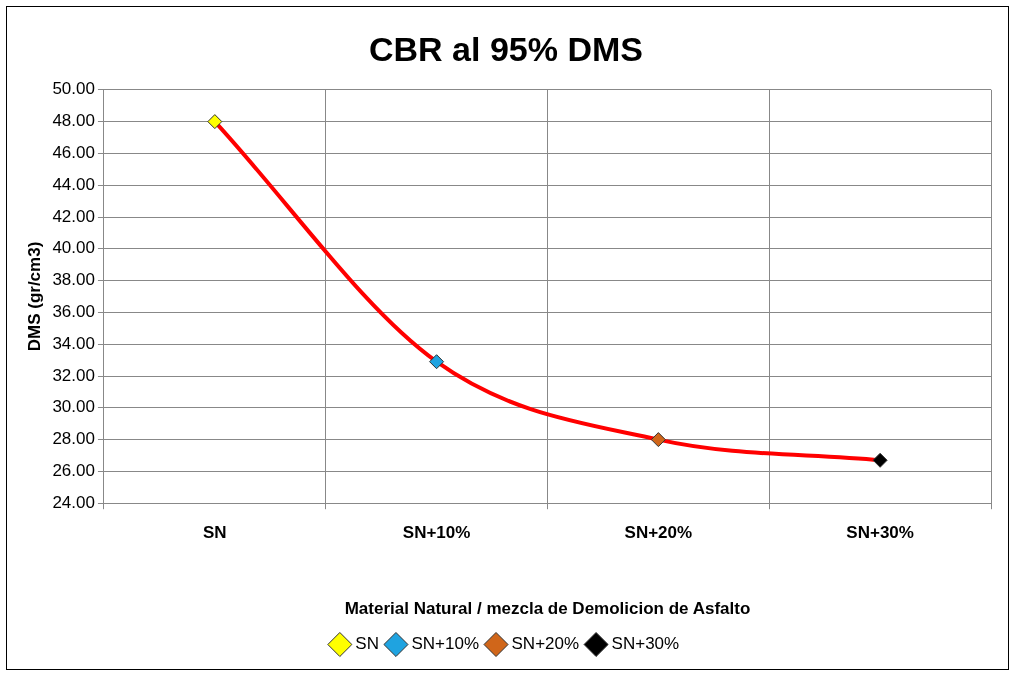  I want to click on x-axis-title: Material Natural / mezcla de Demolicion de Asfalto, so click(547, 609).